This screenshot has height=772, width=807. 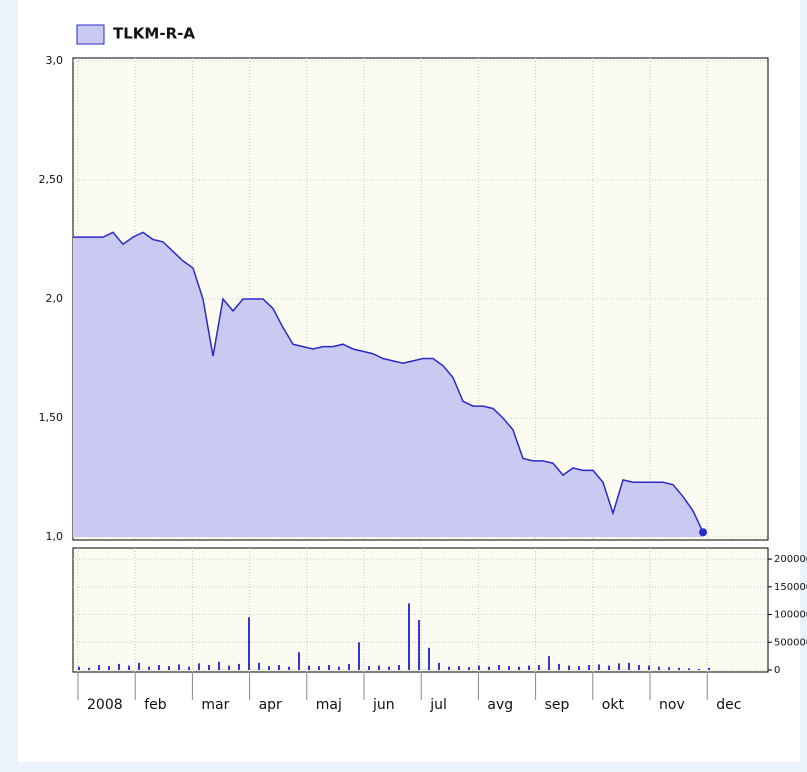 What do you see at coordinates (55, 536) in the screenshot?
I see `y-tick-label: 1,0` at bounding box center [55, 536].